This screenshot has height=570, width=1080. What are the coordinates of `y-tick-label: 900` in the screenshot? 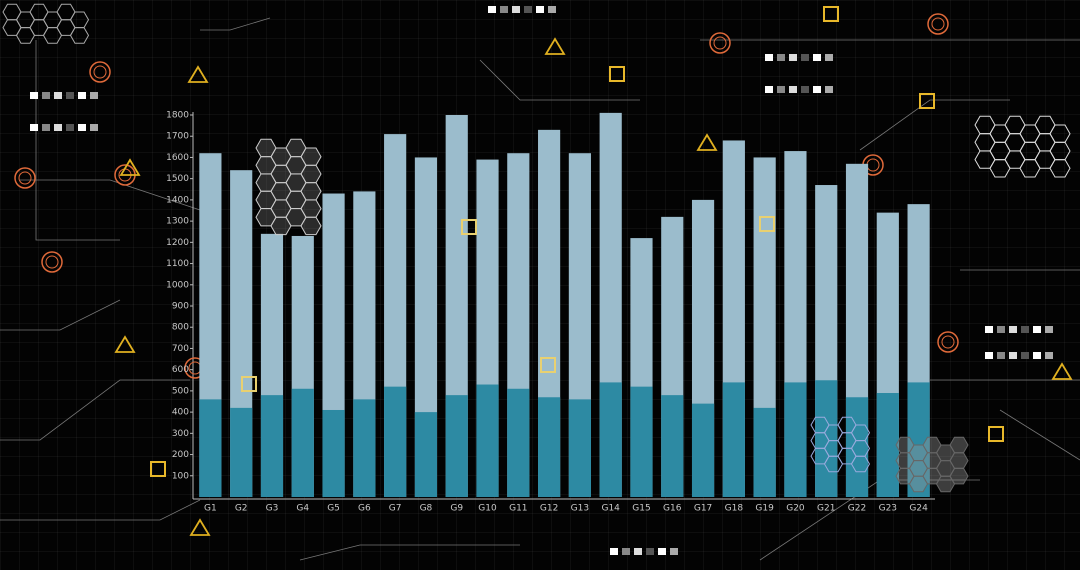 It's located at (180, 307).